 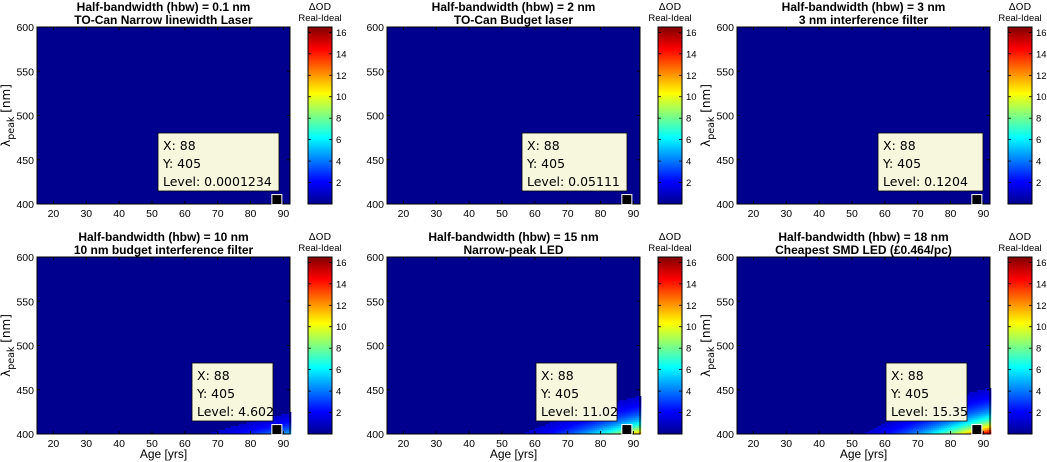 I want to click on x-tick-label: 20, so click(x=54, y=444).